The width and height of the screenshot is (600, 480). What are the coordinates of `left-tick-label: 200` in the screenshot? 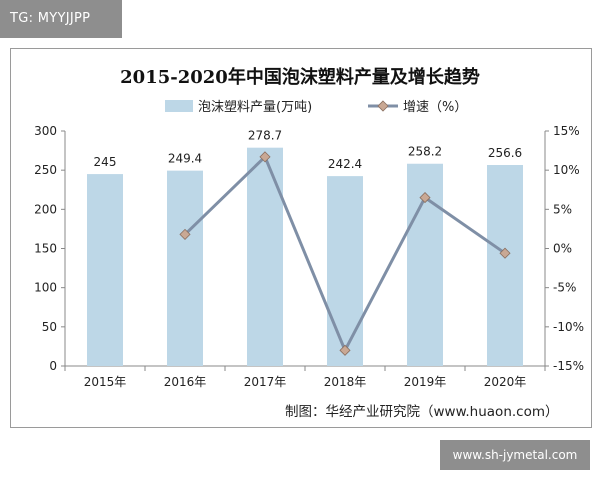 It's located at (45, 209).